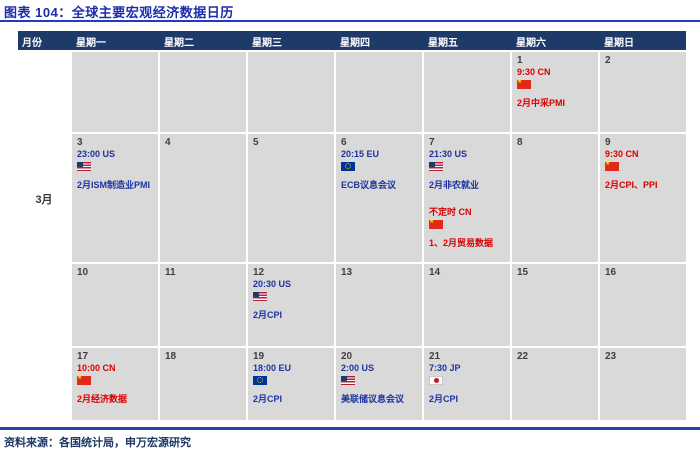 This screenshot has width=700, height=452. Describe the element at coordinates (643, 198) in the screenshot. I see `calendar-day-cell: 99:30 CN 2月CPI、PPI` at that location.